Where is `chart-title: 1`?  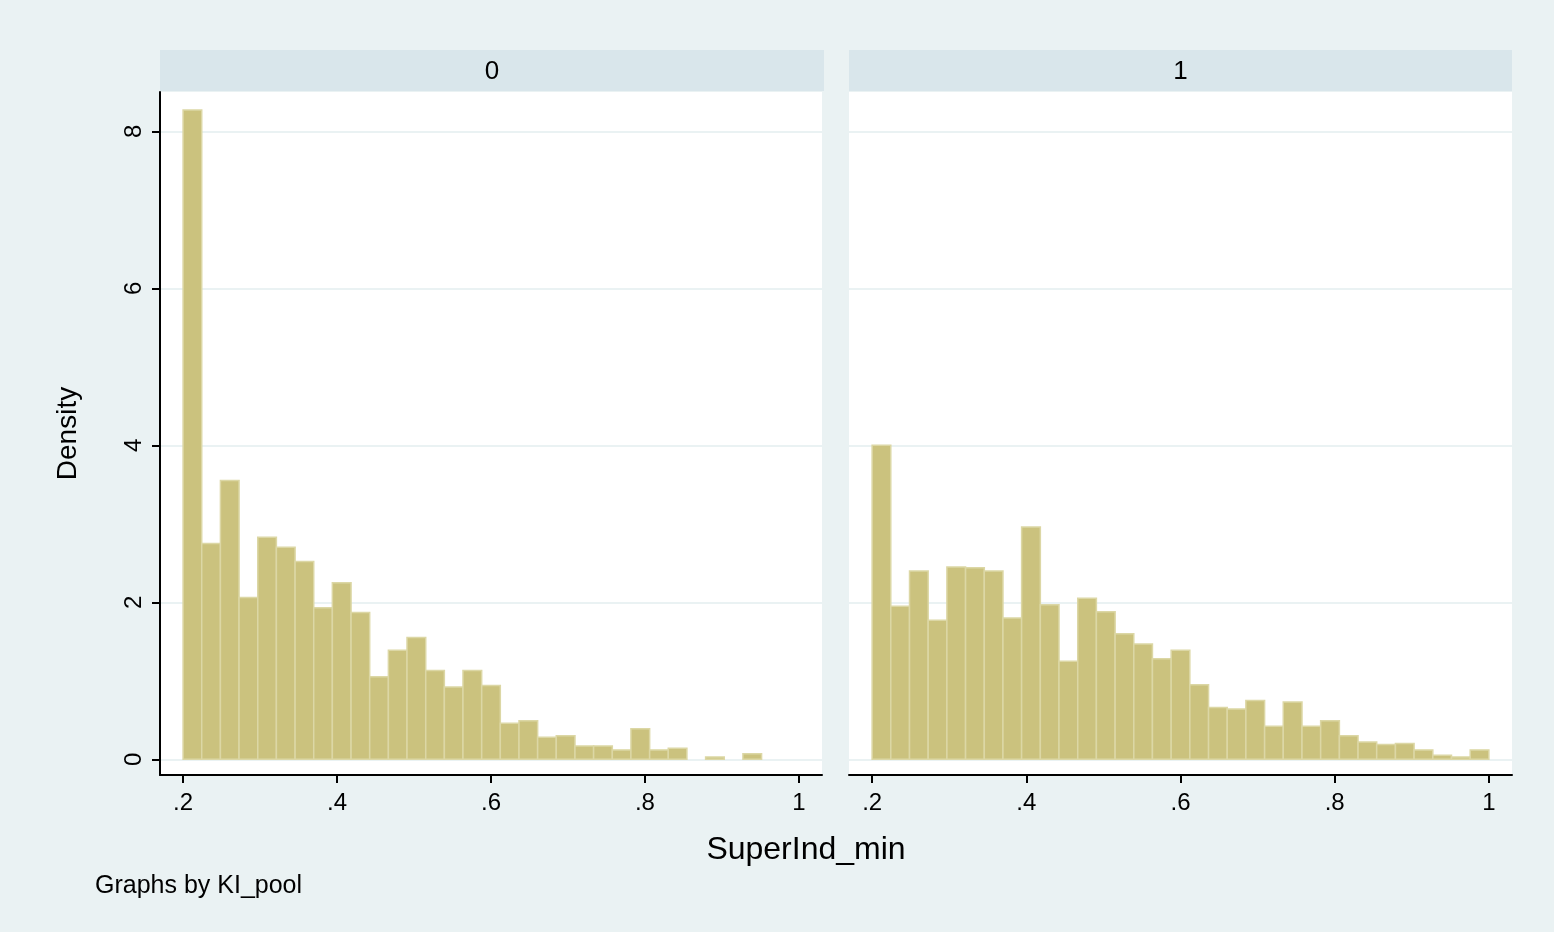 chart-title: 1 is located at coordinates (1180, 70).